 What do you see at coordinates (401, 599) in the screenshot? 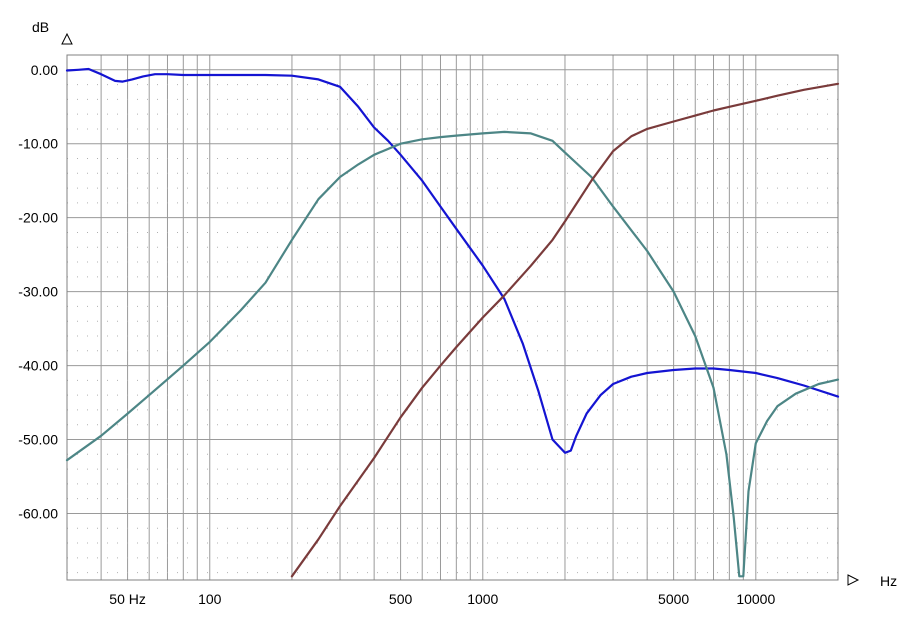
I see `x-tick-label: 500` at bounding box center [401, 599].